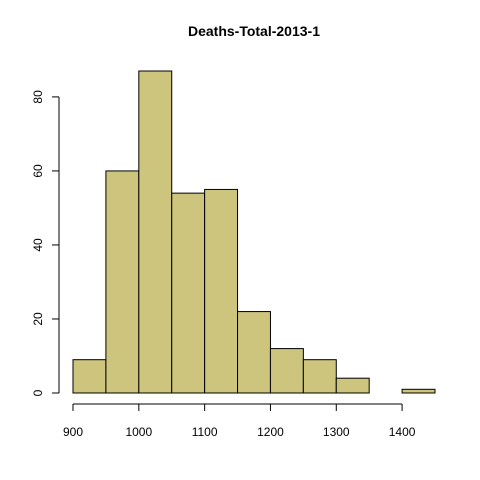  Describe the element at coordinates (205, 432) in the screenshot. I see `x-tick-label: 1100` at that location.